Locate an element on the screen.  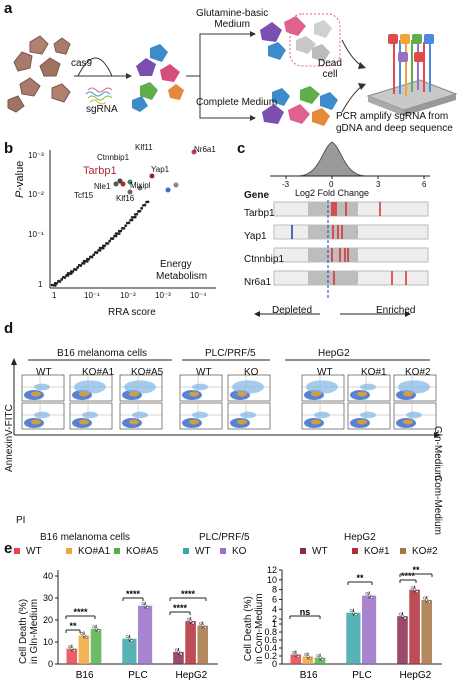
b-xtick-3: 10⁻³ is located at coordinates (163, 295).